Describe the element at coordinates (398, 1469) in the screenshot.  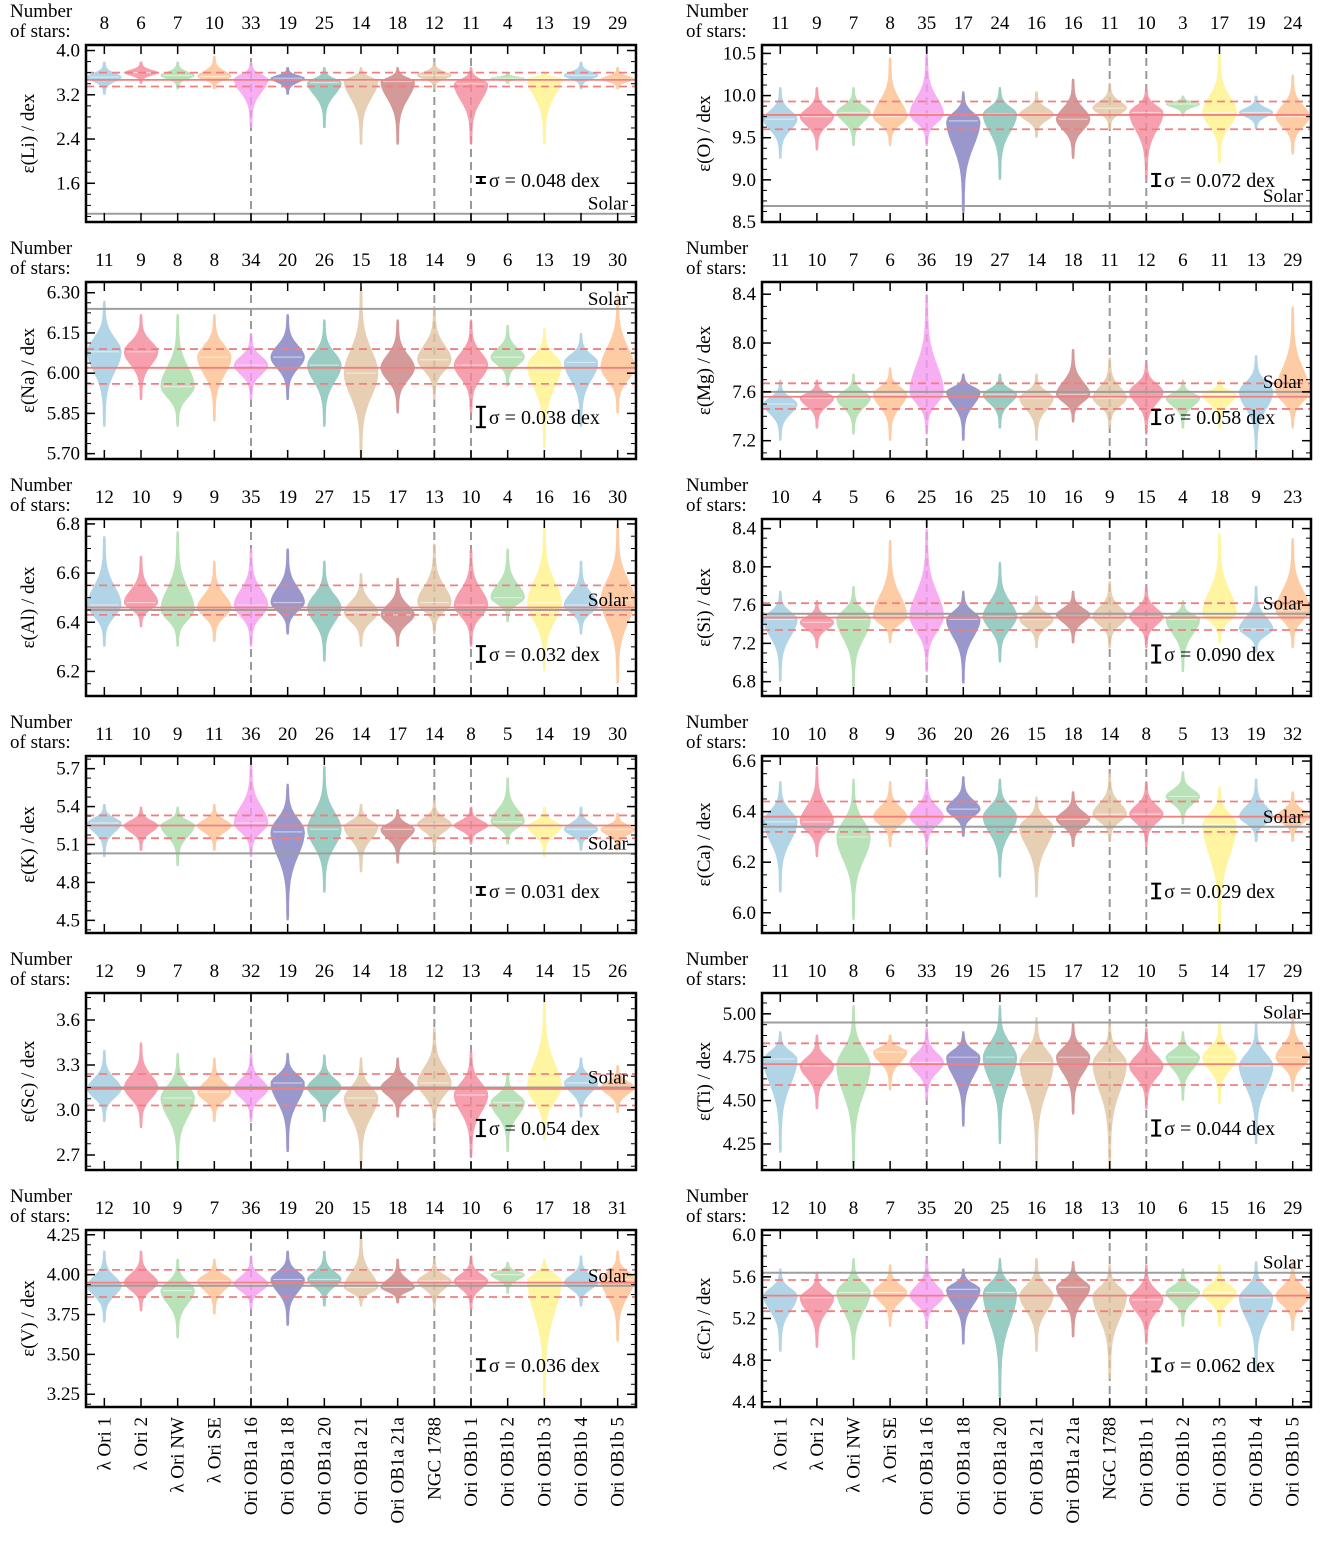
I see `x-category-label: Ori OB1a 21a` at that location.